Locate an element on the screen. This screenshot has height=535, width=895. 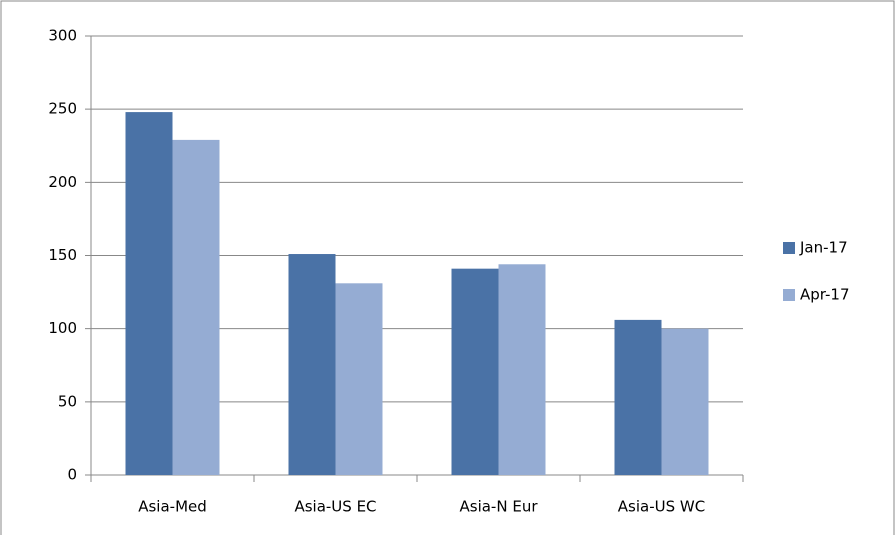
y-tick-label: 300 is located at coordinates (62, 36).